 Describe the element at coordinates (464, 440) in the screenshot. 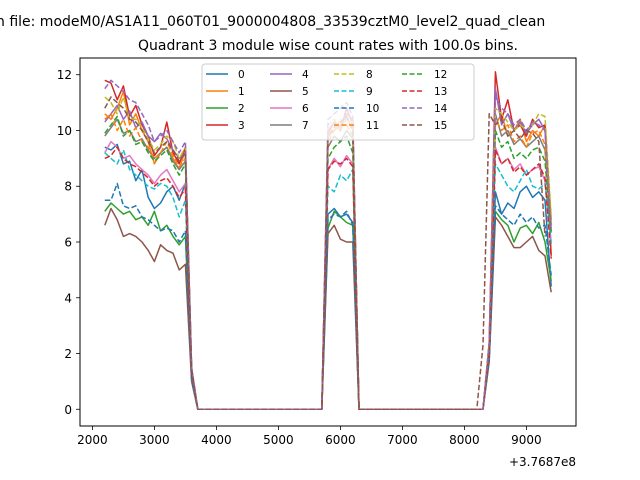

I see `x-tick-label: 8000` at that location.